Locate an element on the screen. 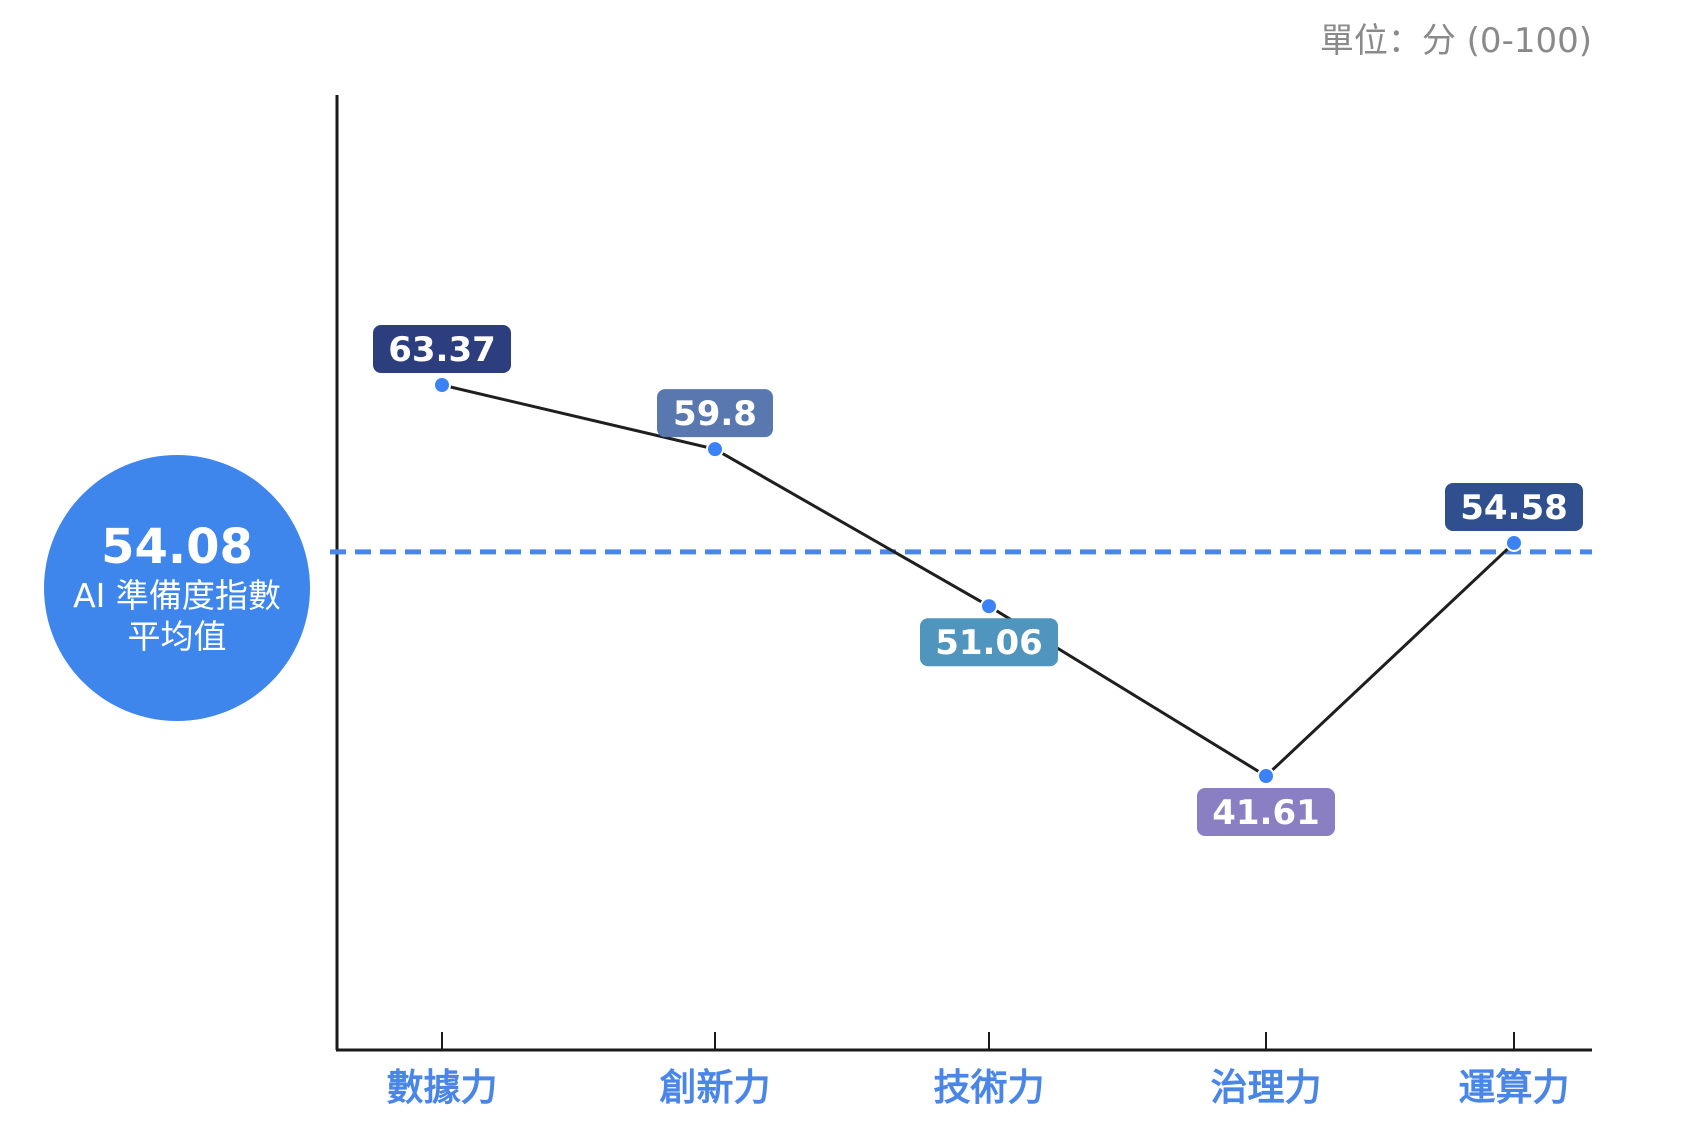  value-label-badge: 54.58 is located at coordinates (1514, 506).